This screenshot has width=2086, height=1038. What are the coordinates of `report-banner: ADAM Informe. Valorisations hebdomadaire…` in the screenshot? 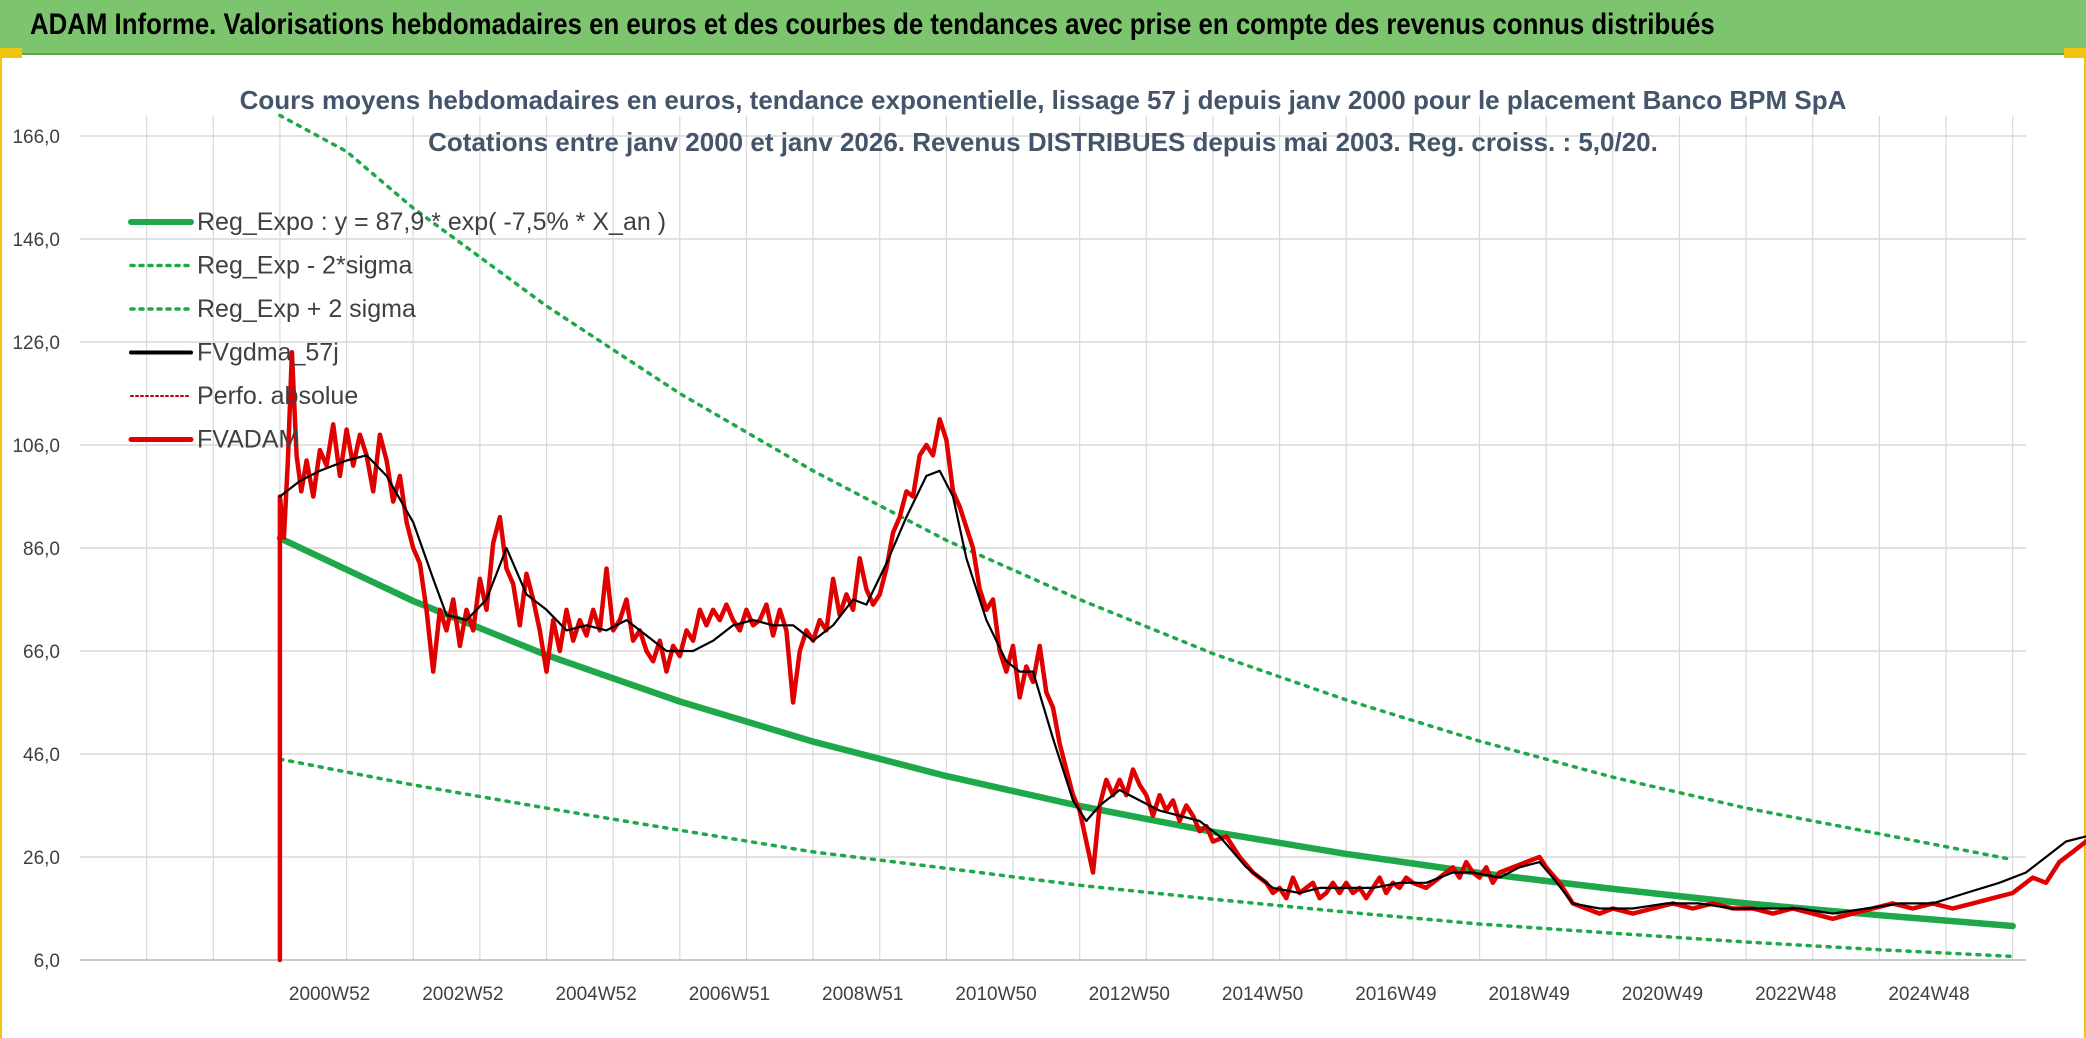 It's located at (1043, 27).